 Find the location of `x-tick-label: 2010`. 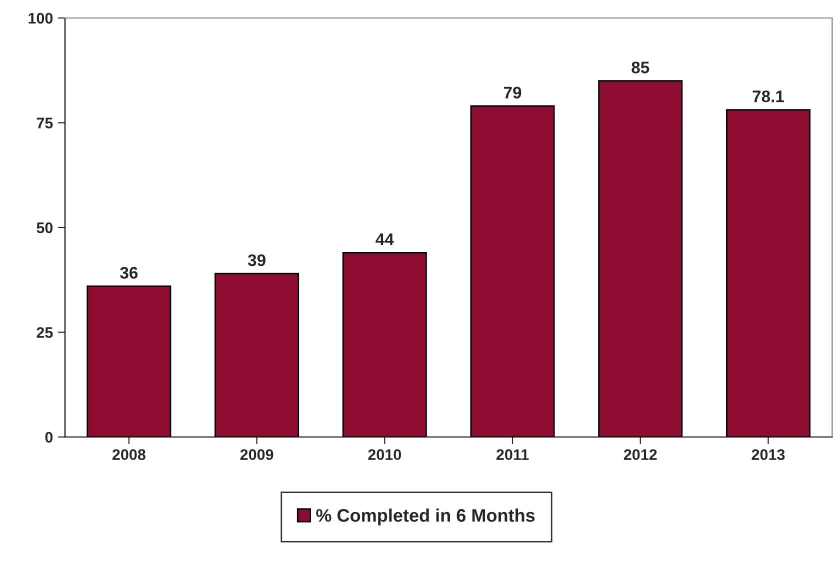

x-tick-label: 2010 is located at coordinates (385, 454).